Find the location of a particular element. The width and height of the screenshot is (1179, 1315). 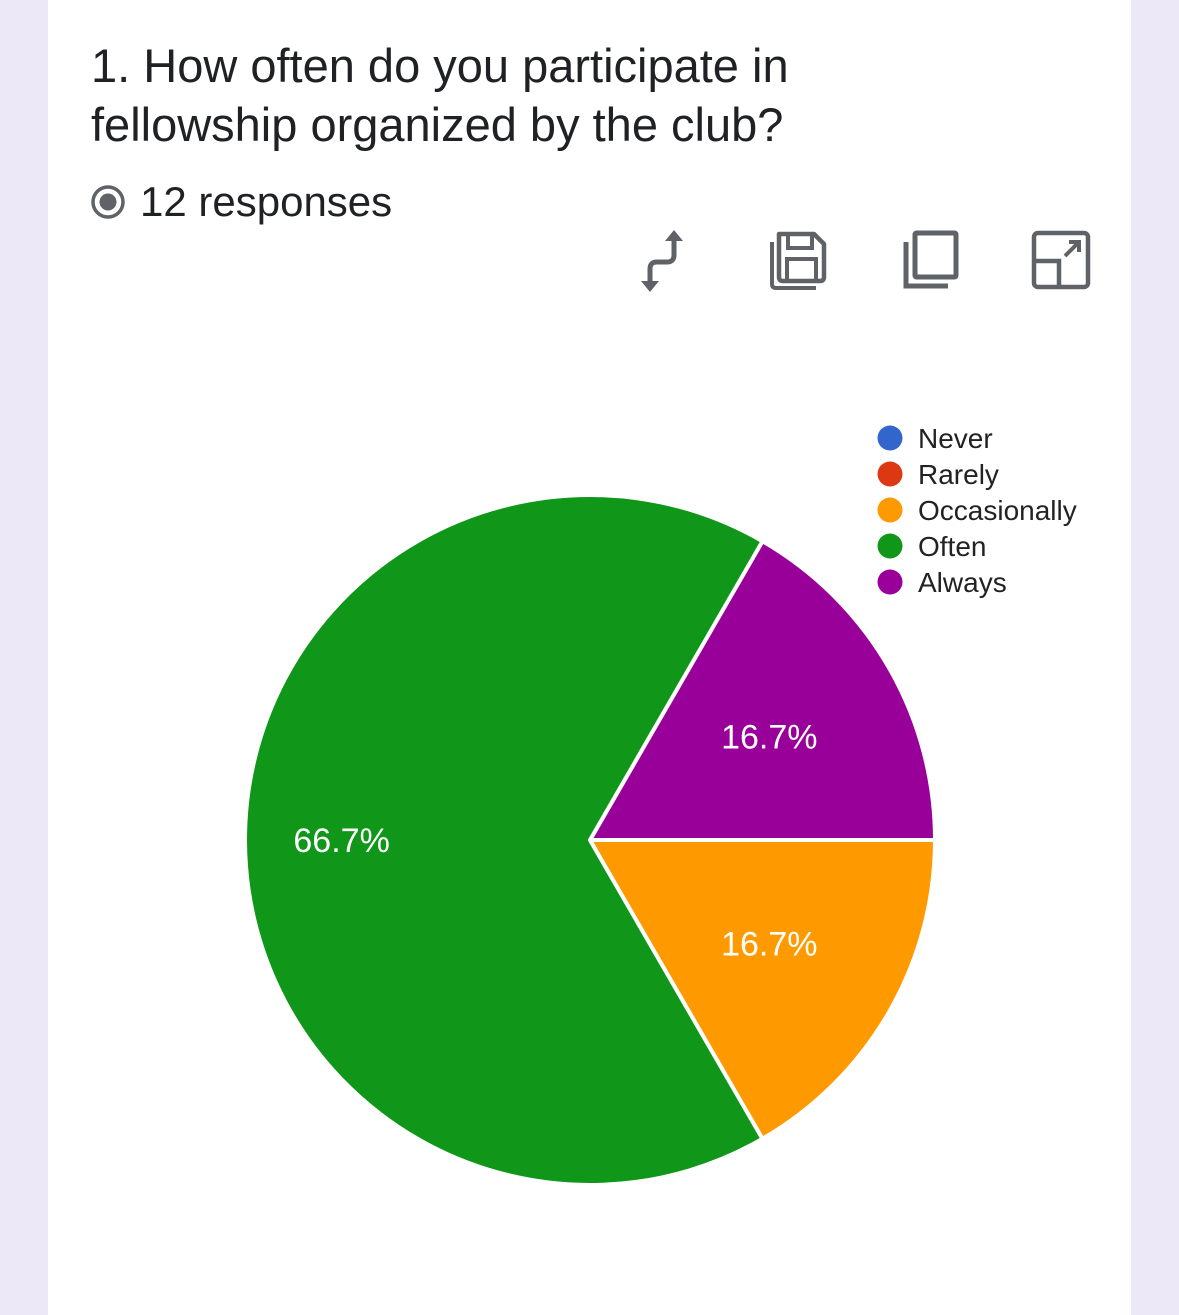

legend-swatch-rarely is located at coordinates (890, 474).